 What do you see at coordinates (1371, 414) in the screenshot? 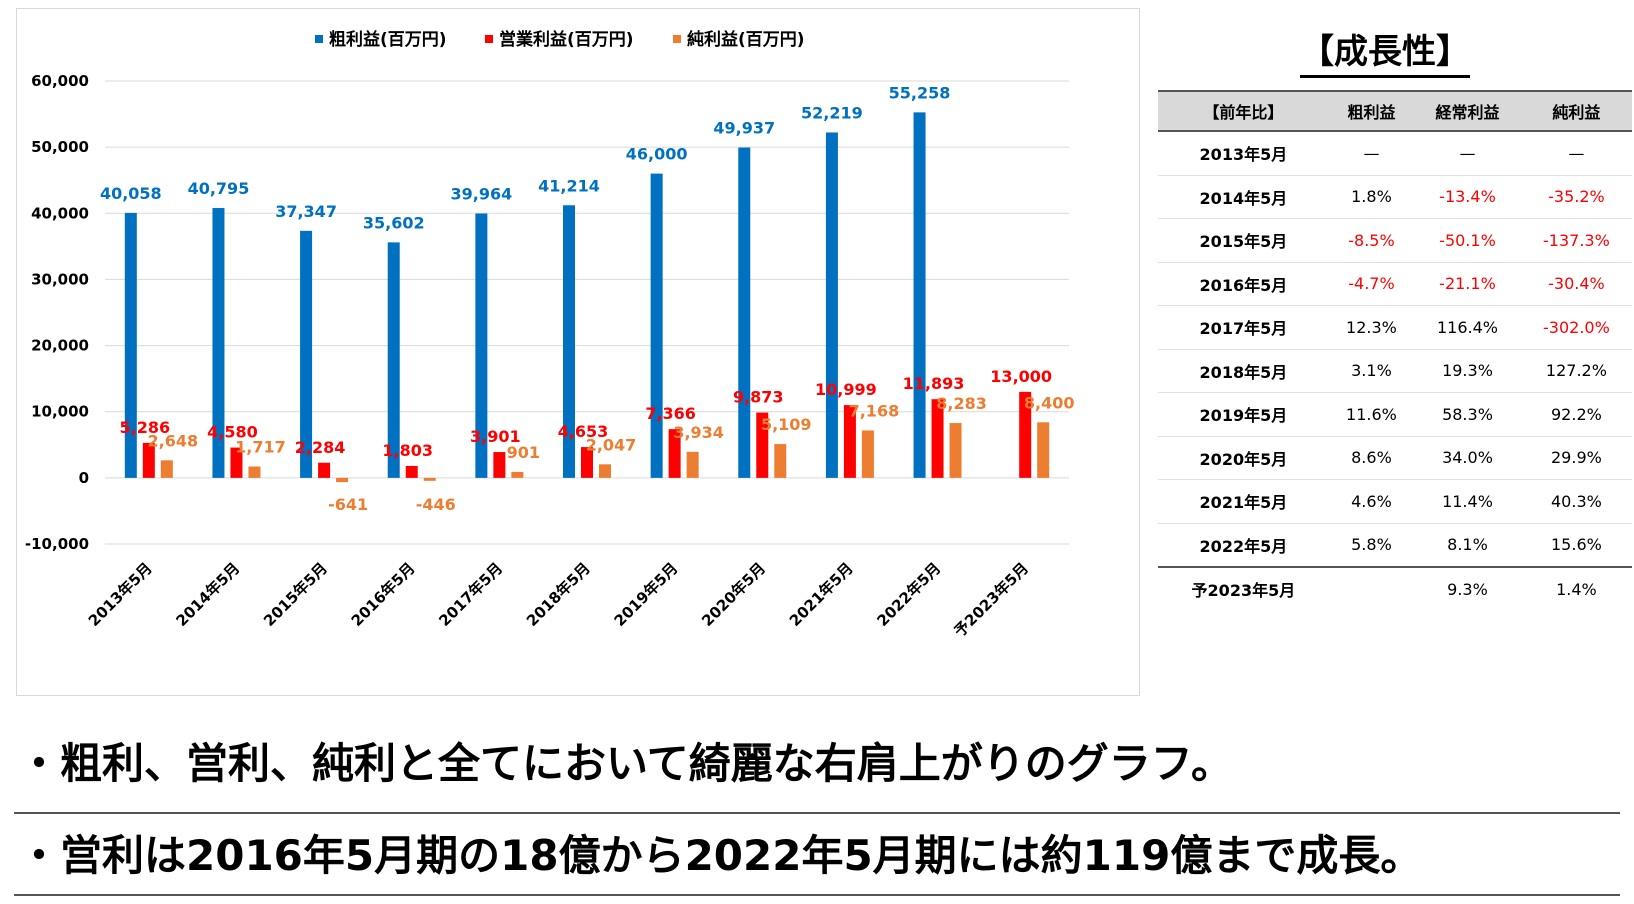
I see `table-cell: 11.6%` at bounding box center [1371, 414].